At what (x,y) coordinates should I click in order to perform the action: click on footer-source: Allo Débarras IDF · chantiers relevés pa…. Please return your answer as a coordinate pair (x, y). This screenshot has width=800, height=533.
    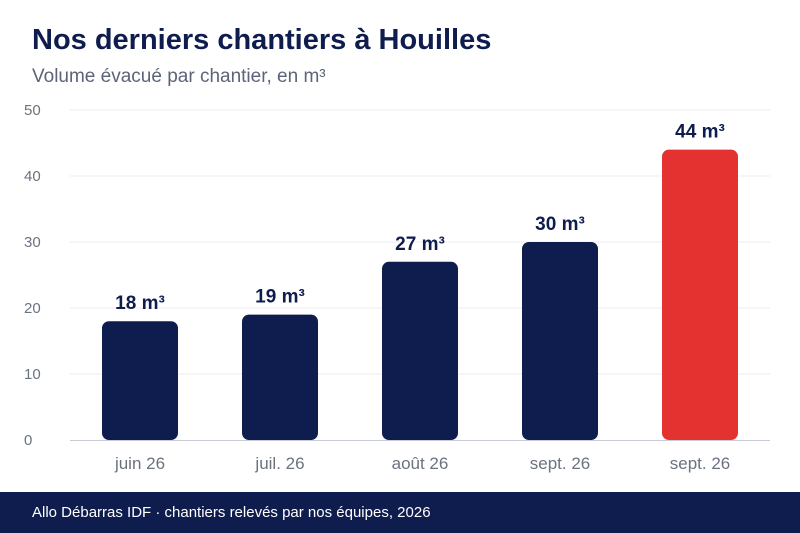
    Looking at the image, I should click on (231, 512).